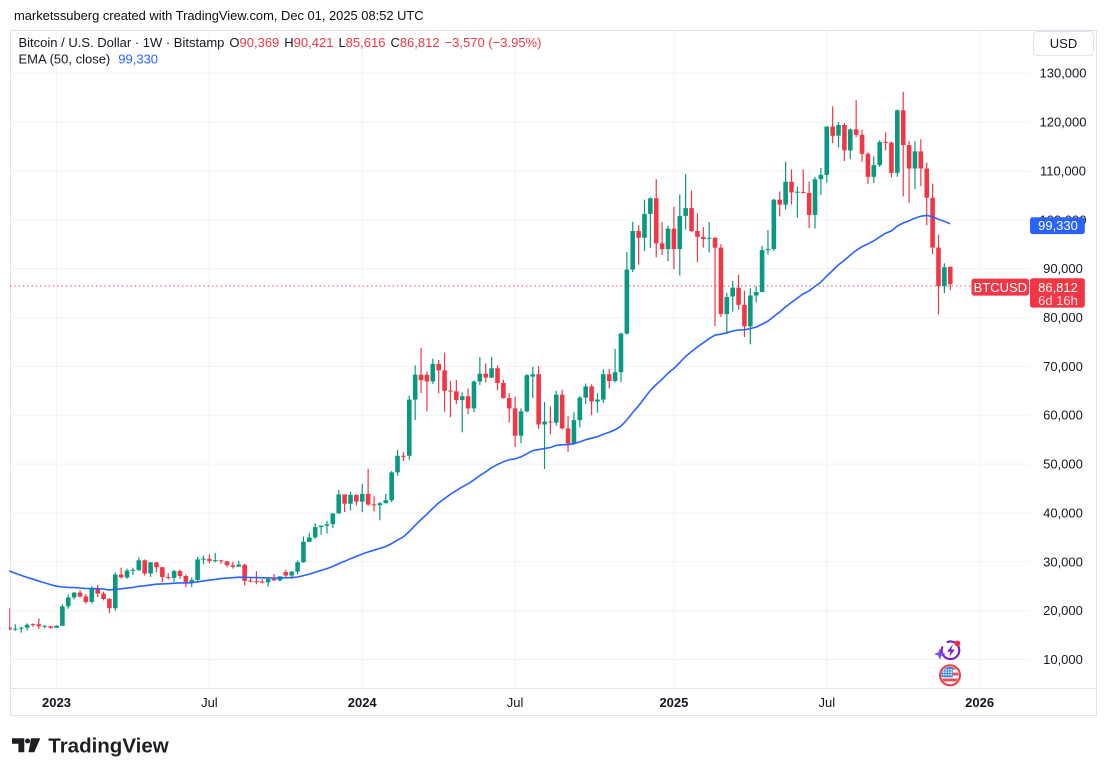  Describe the element at coordinates (1063, 366) in the screenshot. I see `svg-text: 70,000` at that location.